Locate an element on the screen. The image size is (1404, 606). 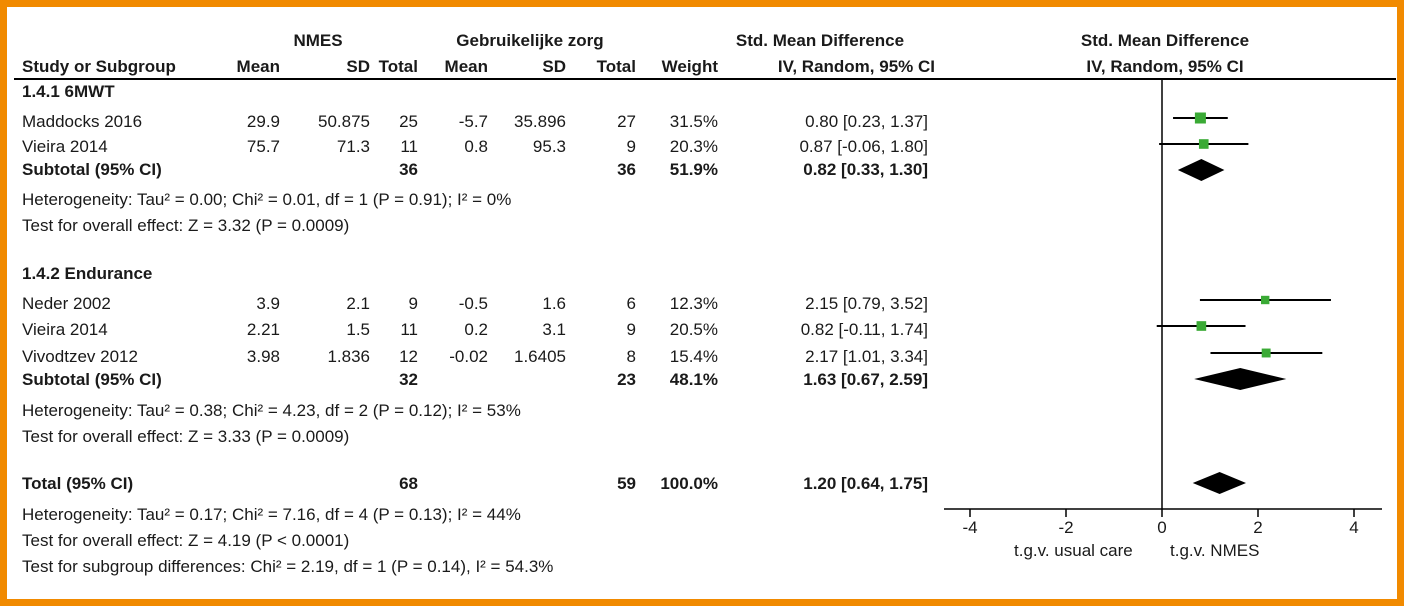
sd1: 2.1 is located at coordinates (358, 303).